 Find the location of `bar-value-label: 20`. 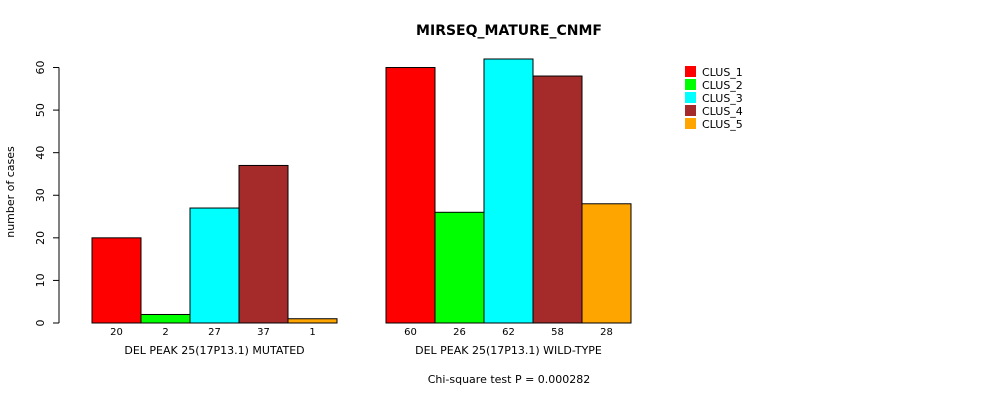

bar-value-label: 20 is located at coordinates (116, 332).